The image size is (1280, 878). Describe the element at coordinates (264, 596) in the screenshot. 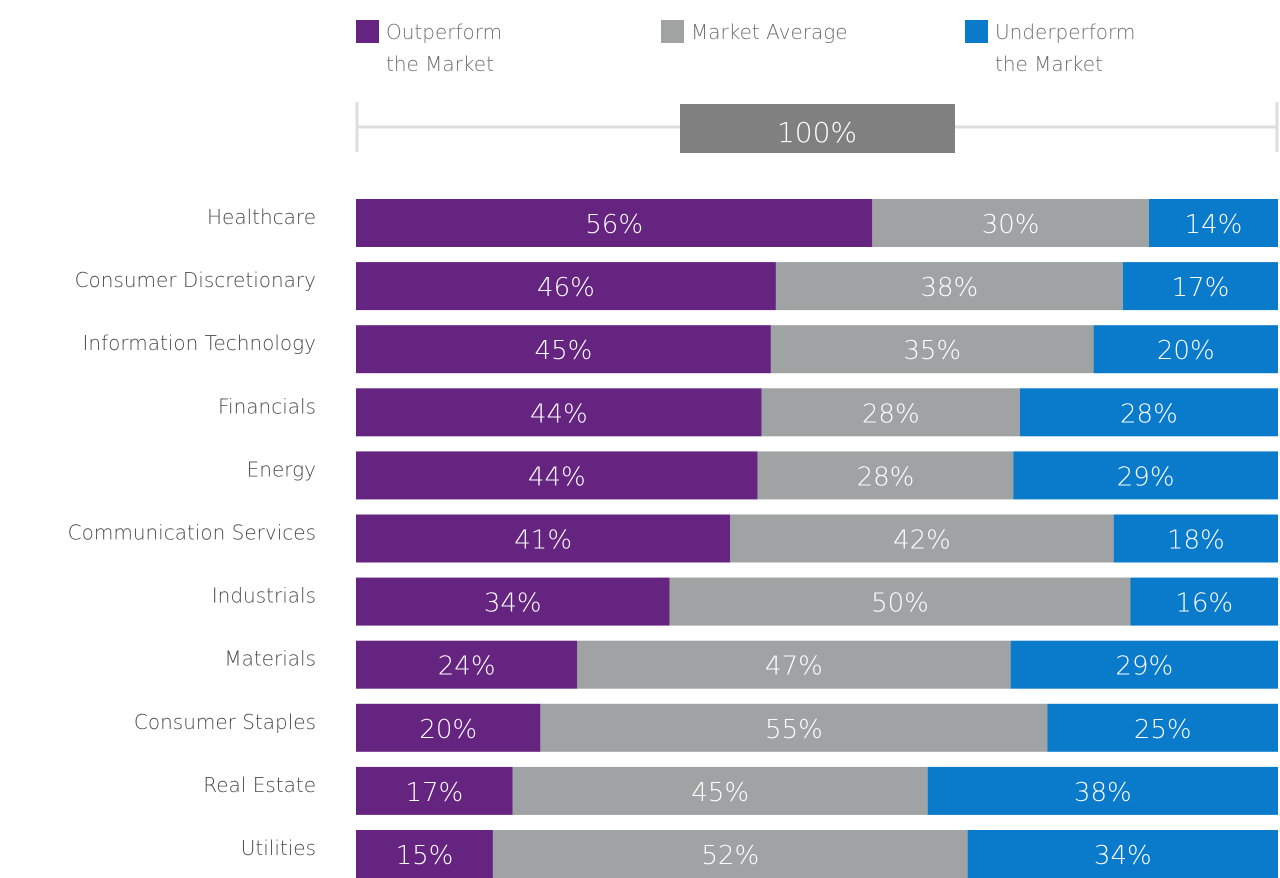

I see `category-label: Industrials` at that location.